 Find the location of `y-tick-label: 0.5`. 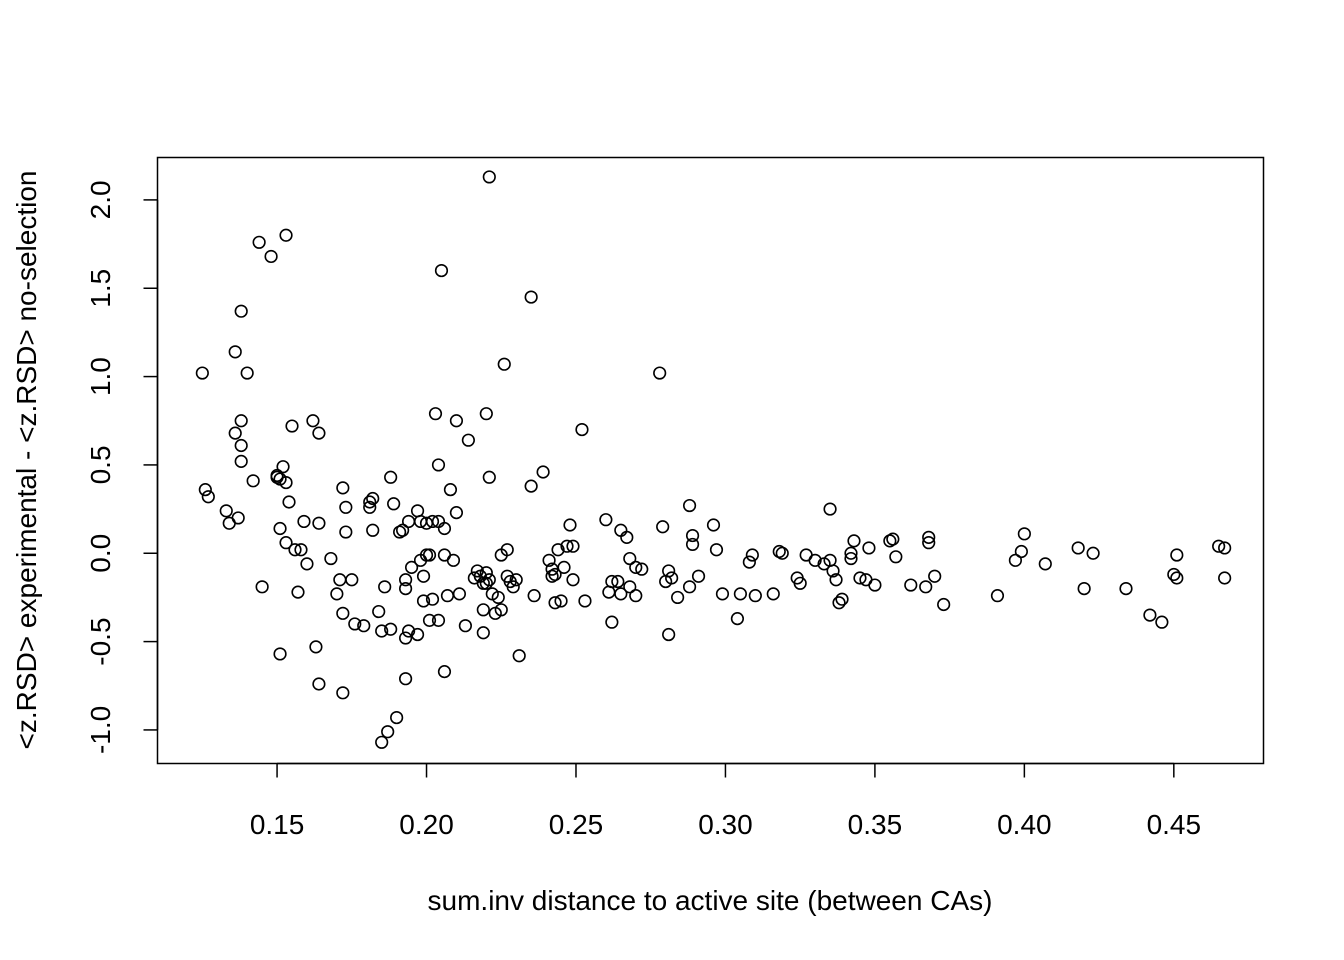

y-tick-label: 0.5 is located at coordinates (100, 464).